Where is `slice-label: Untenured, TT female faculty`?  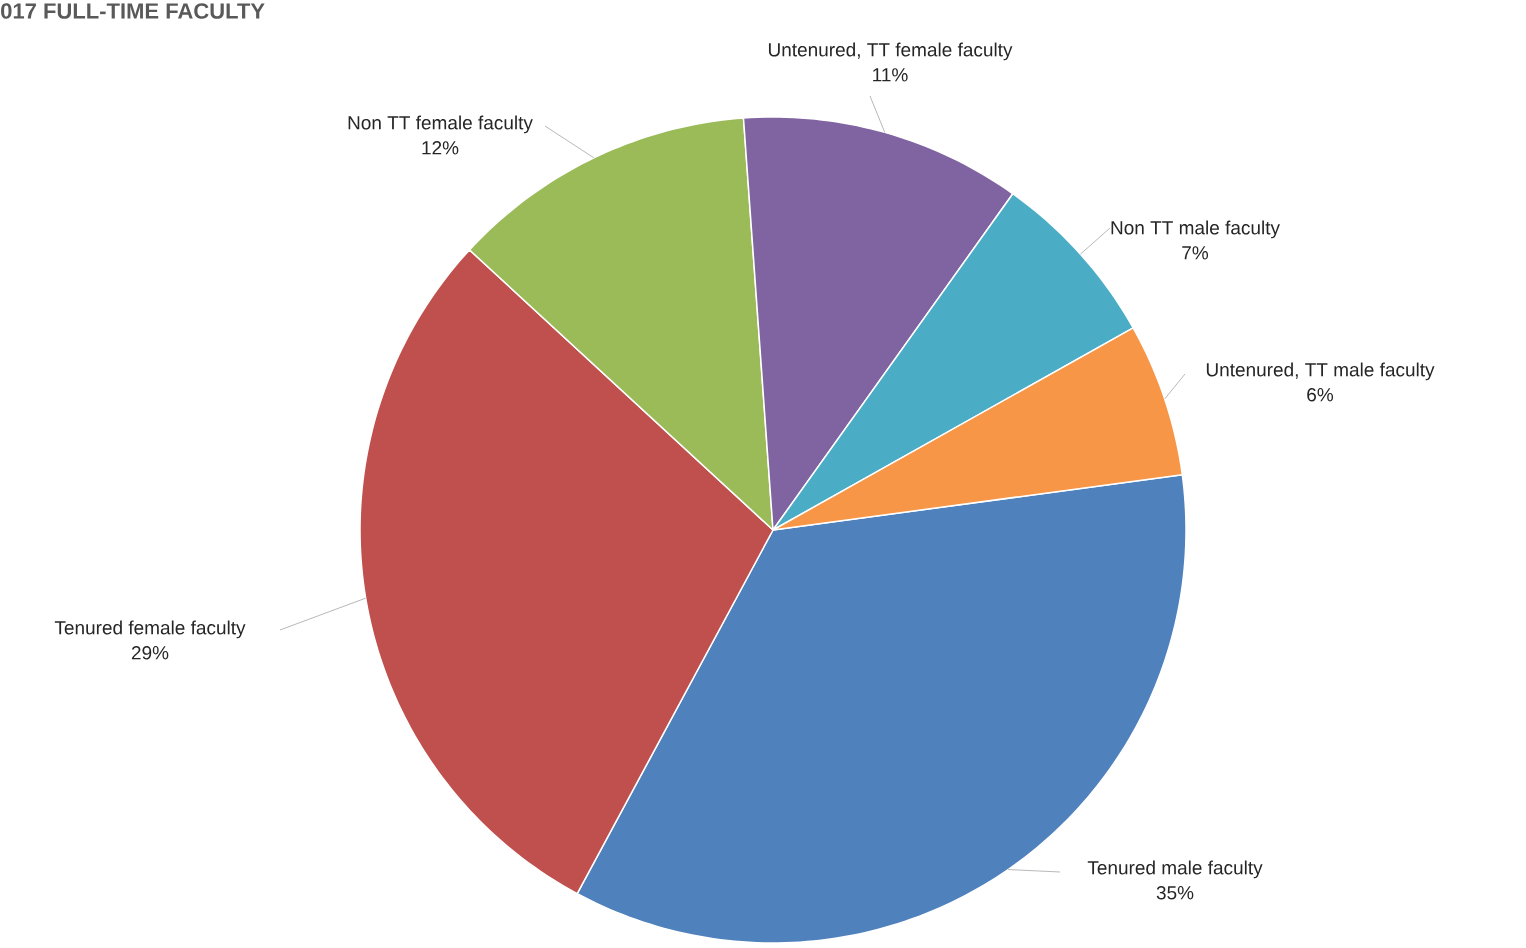 slice-label: Untenured, TT female faculty is located at coordinates (890, 51).